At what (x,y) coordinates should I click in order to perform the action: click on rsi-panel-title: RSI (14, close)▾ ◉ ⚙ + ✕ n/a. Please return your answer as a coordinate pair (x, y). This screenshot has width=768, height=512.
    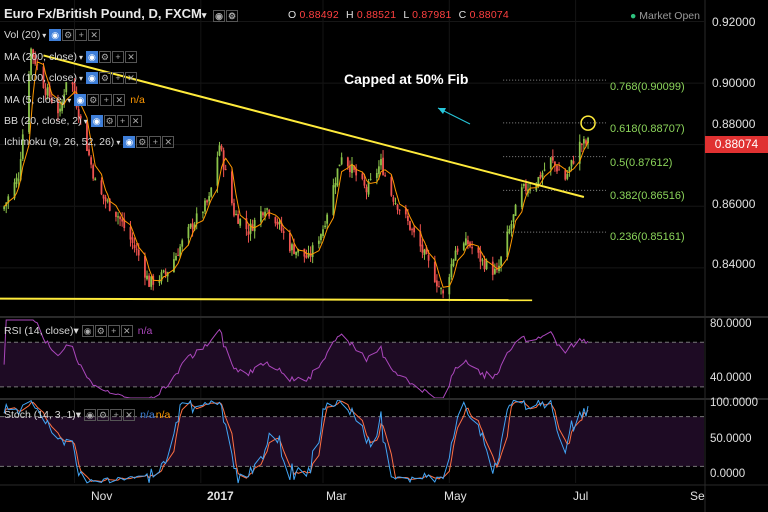
    Looking at the image, I should click on (78, 331).